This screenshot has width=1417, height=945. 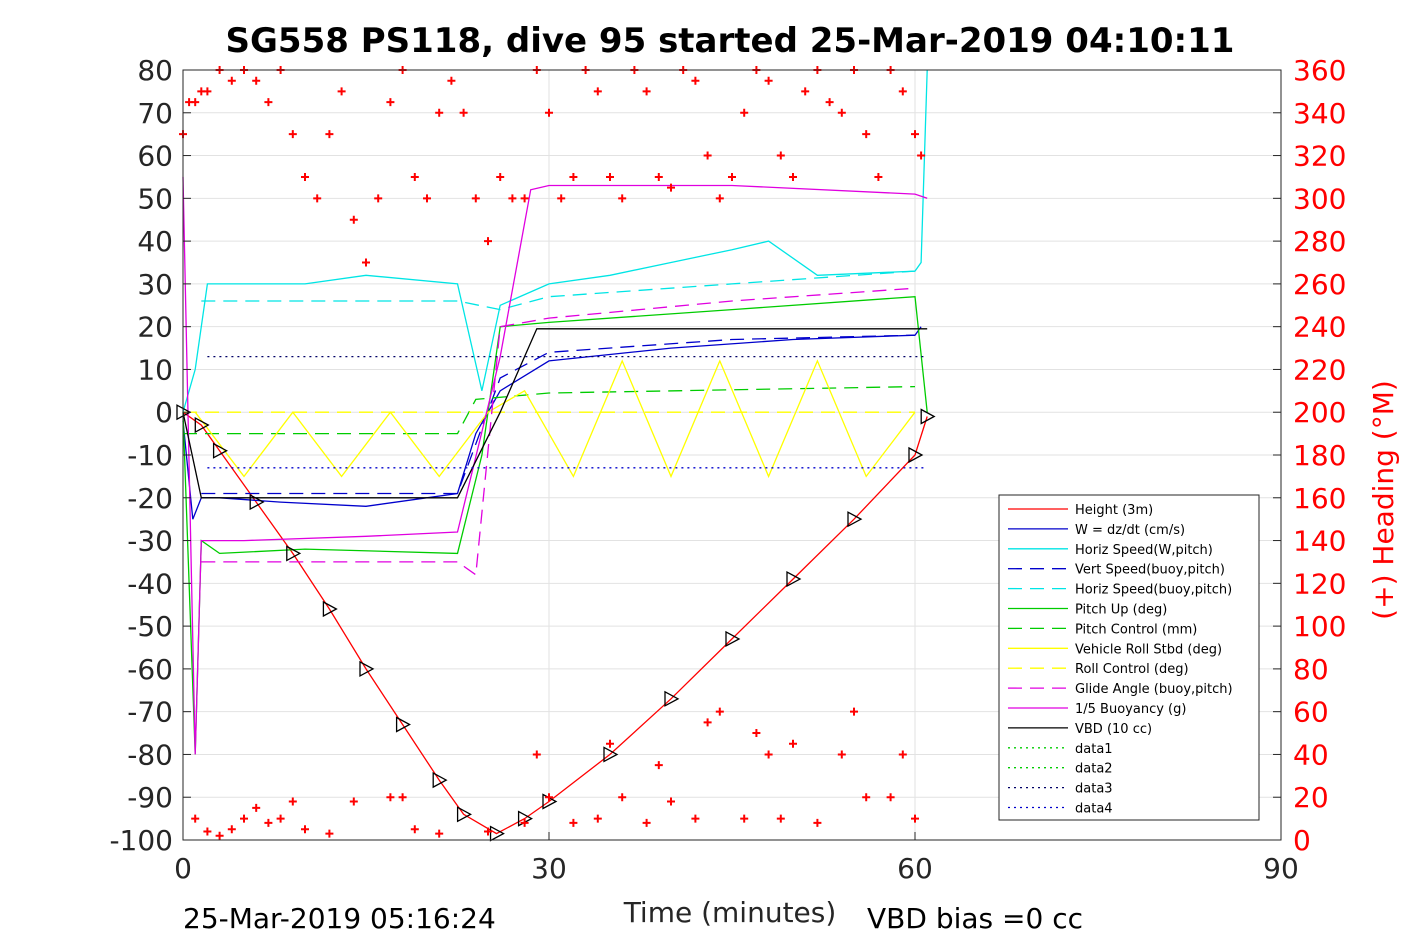 I want to click on y2-tick-label: 320, so click(x=1319, y=156).